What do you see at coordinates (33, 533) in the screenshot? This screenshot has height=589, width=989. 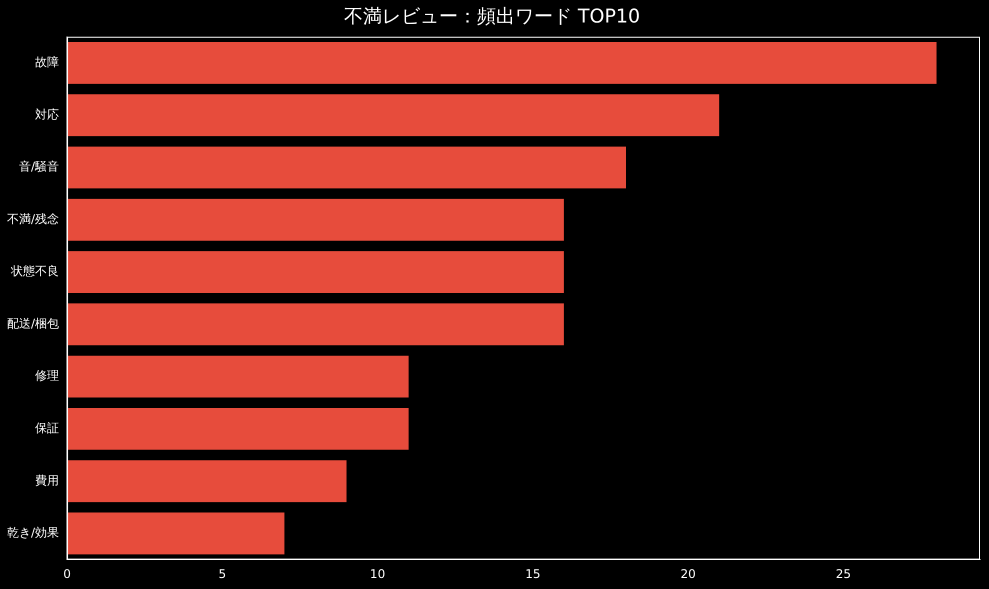 I see `y-tick-label: 乾き/効果` at bounding box center [33, 533].